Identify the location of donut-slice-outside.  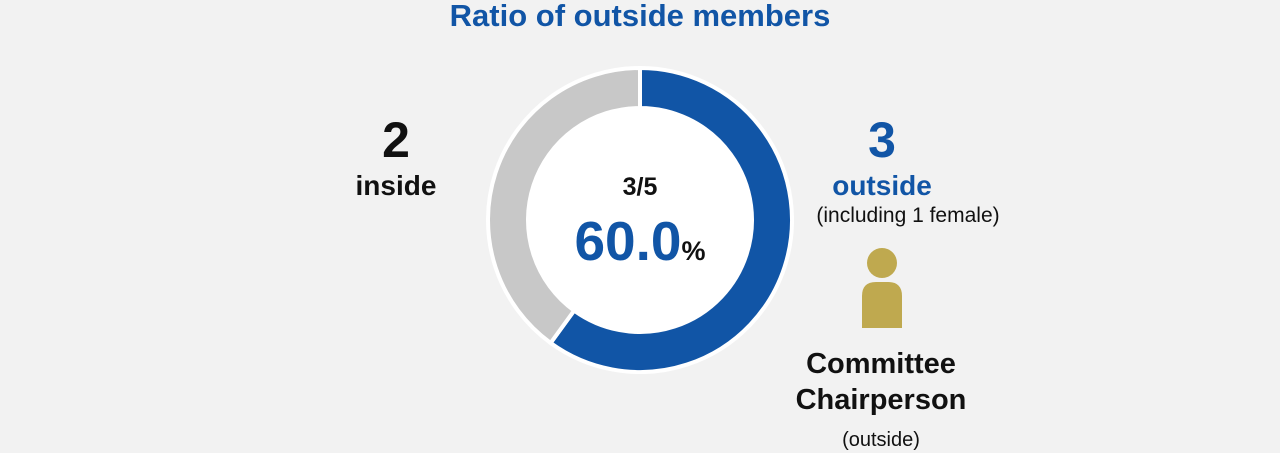
(670, 220).